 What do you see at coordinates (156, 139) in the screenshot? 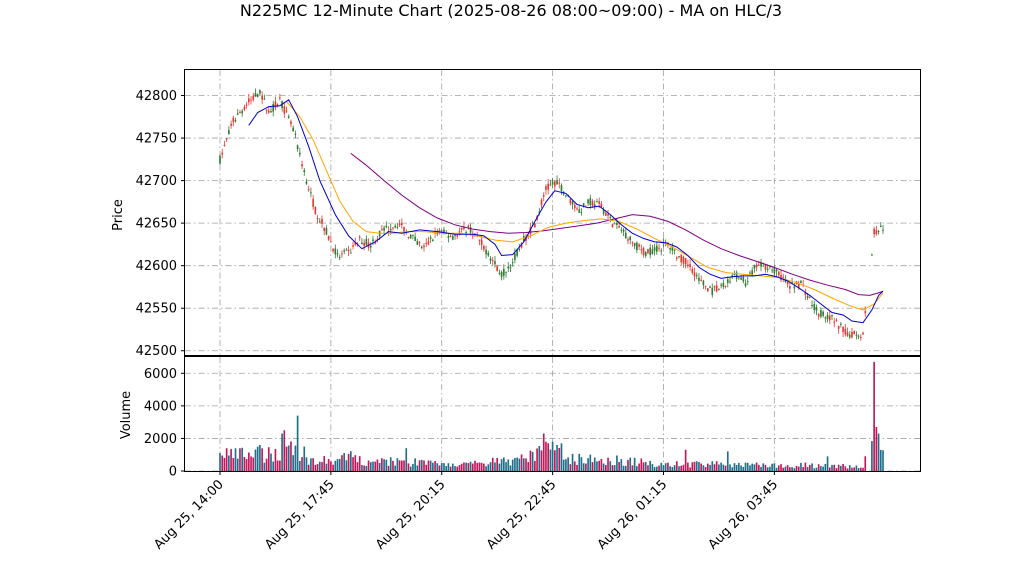
I see `price-tick-label: 42750` at bounding box center [156, 139].